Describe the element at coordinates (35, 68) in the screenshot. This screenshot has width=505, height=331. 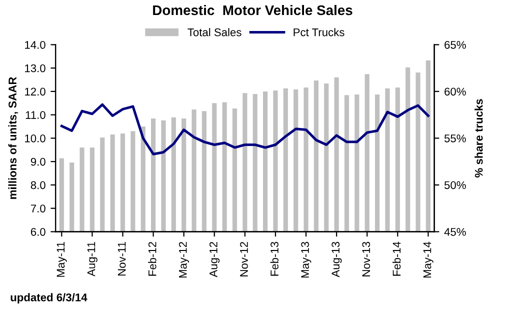
I see `y-tick-label: 13.0` at that location.